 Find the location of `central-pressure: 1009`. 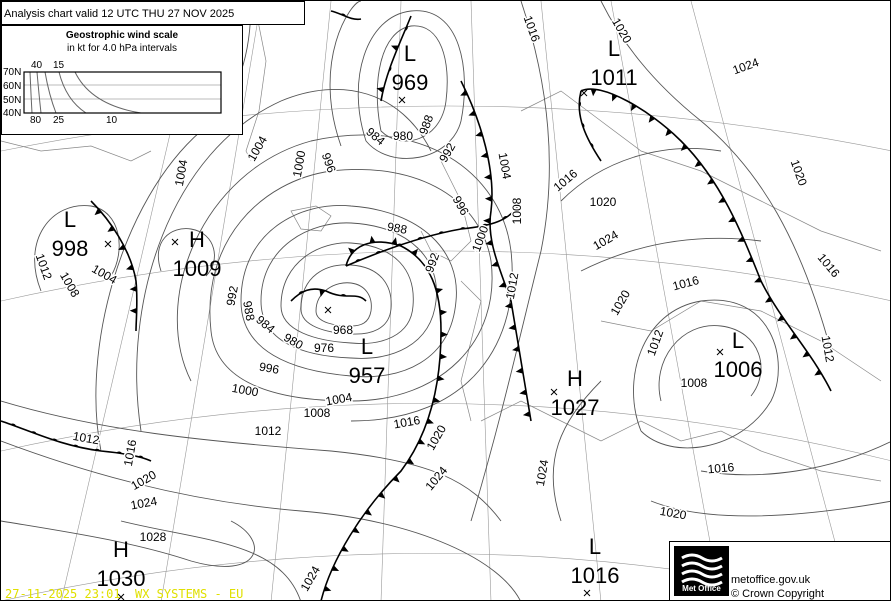

central-pressure: 1009 is located at coordinates (197, 268).